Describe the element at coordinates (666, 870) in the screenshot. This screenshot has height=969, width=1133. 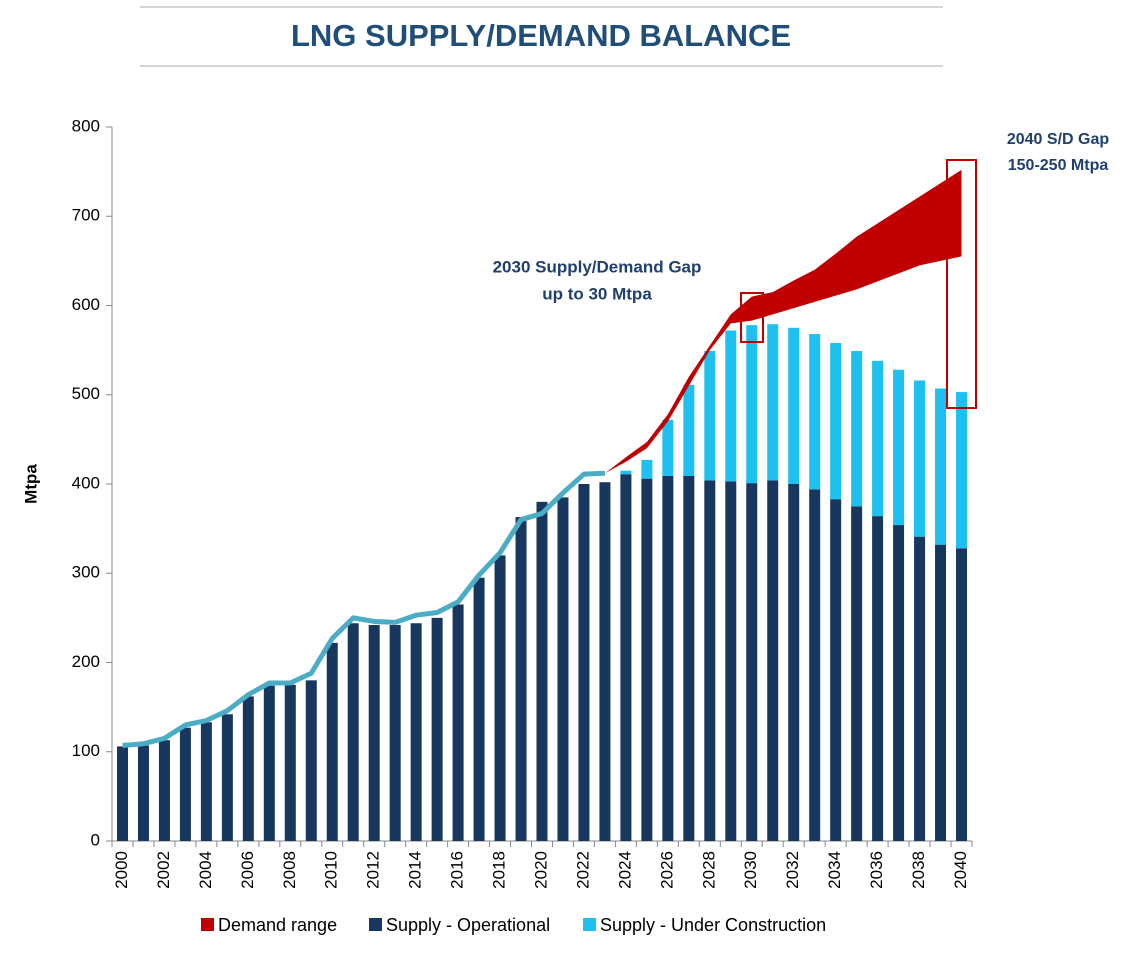
I see `x-tick-label: 2026` at that location.